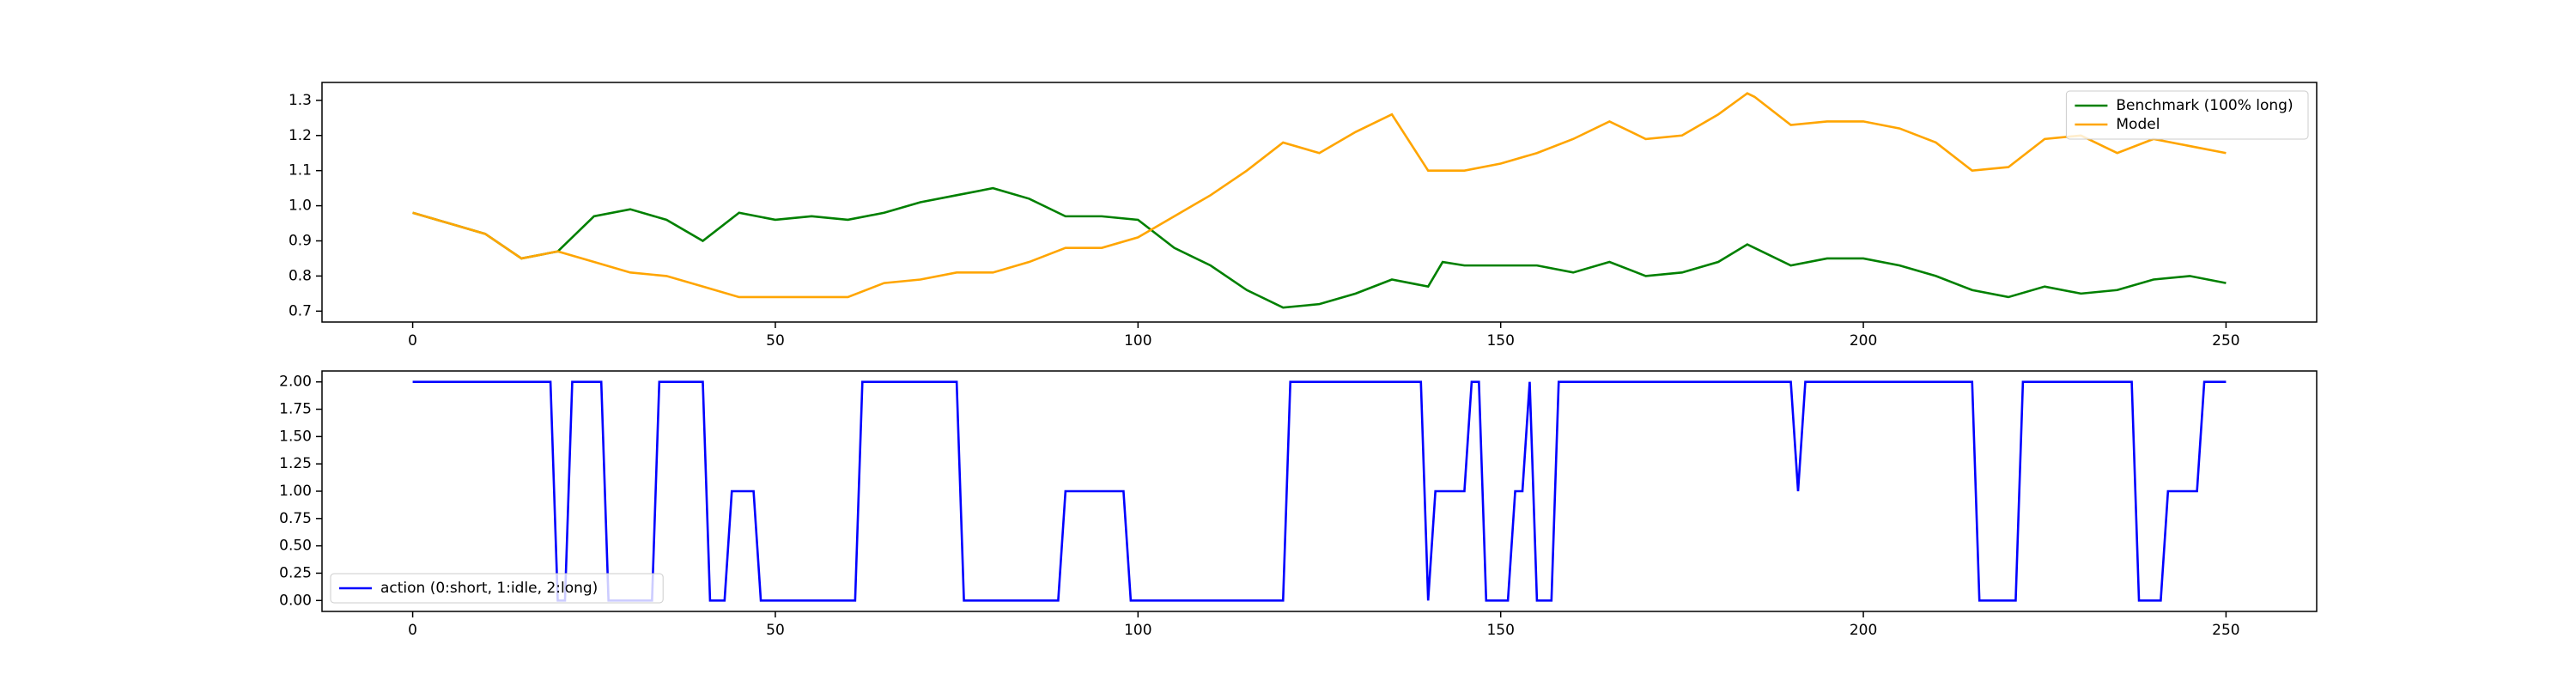 The width and height of the screenshot is (2576, 687). I want to click on legend-label: Benchmark (100% long), so click(2204, 105).